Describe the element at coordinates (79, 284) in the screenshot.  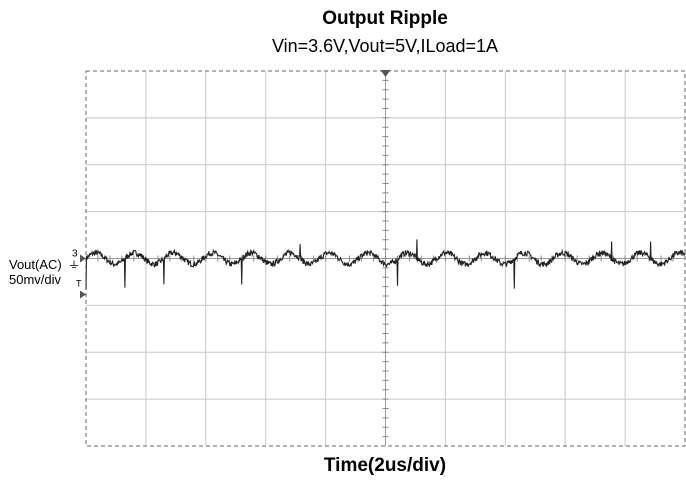
I see `trigger-level-label: T` at that location.